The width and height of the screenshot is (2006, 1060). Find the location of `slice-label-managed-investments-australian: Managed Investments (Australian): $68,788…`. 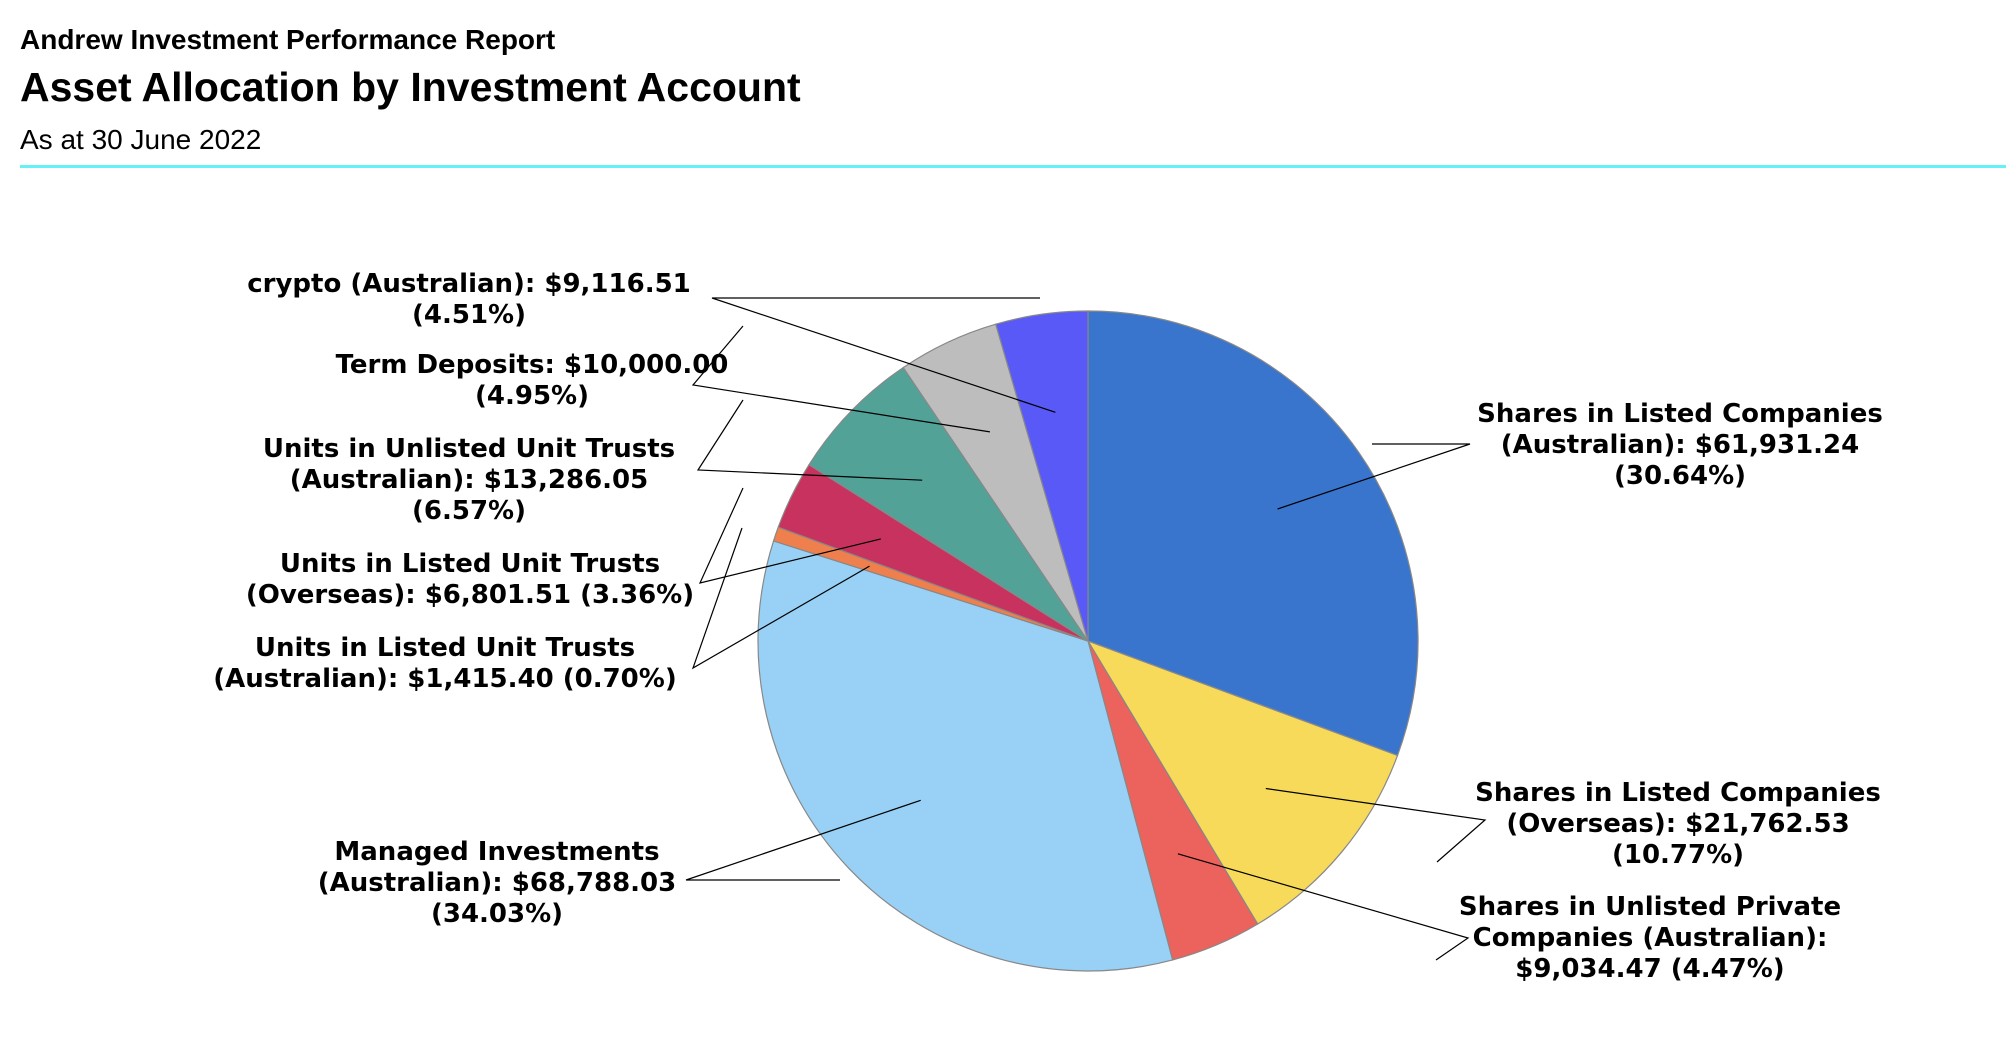

slice-label-managed-investments-australian: Managed Investments (Australian): $68,788… is located at coordinates (497, 883).